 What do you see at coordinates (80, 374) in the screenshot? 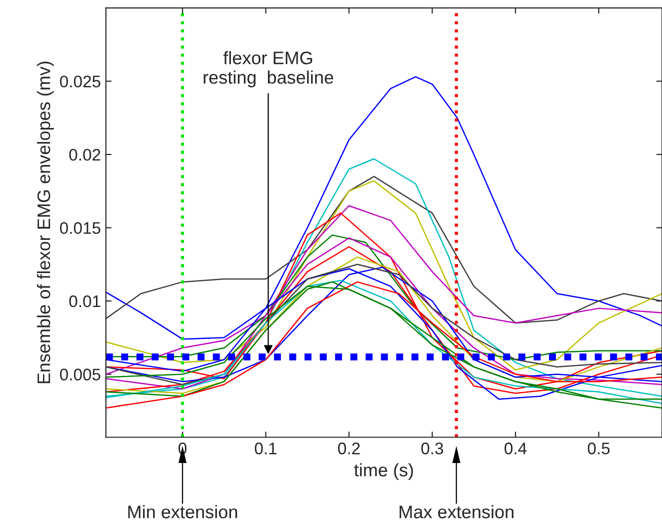
I see `y-tick-label: 0.005` at bounding box center [80, 374].